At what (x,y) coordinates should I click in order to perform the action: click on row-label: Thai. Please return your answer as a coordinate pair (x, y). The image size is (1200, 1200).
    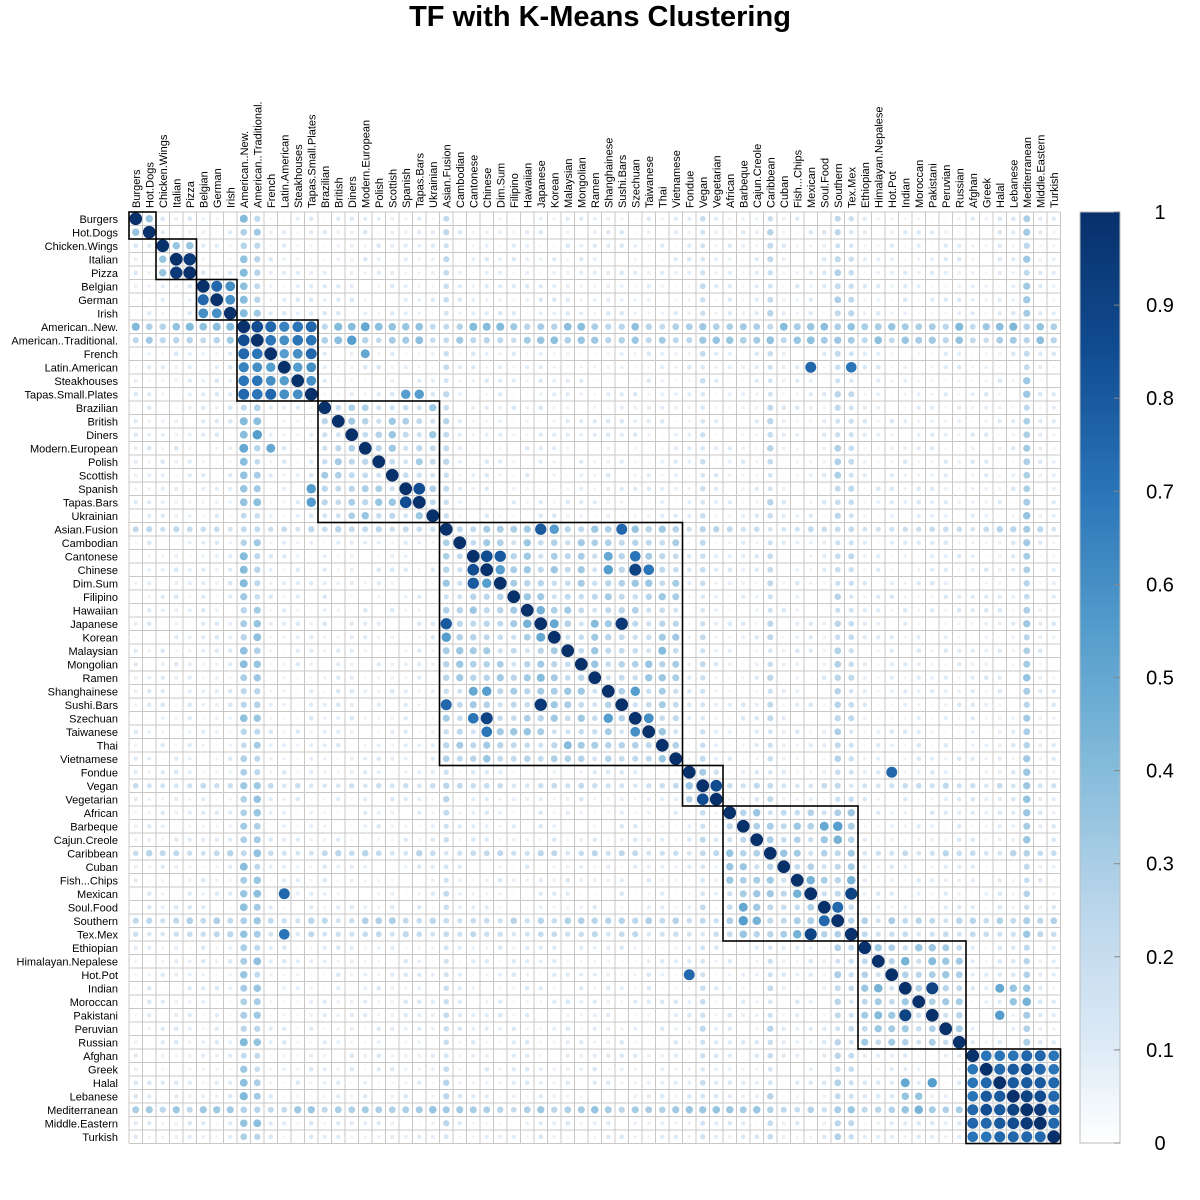
    Looking at the image, I should click on (107, 746).